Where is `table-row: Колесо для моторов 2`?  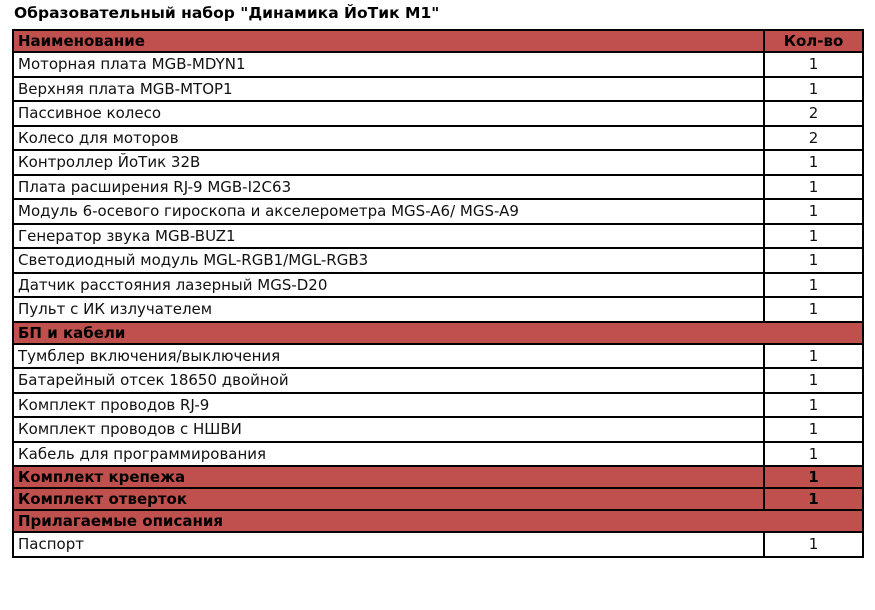
table-row: Колесо для моторов 2 is located at coordinates (438, 137).